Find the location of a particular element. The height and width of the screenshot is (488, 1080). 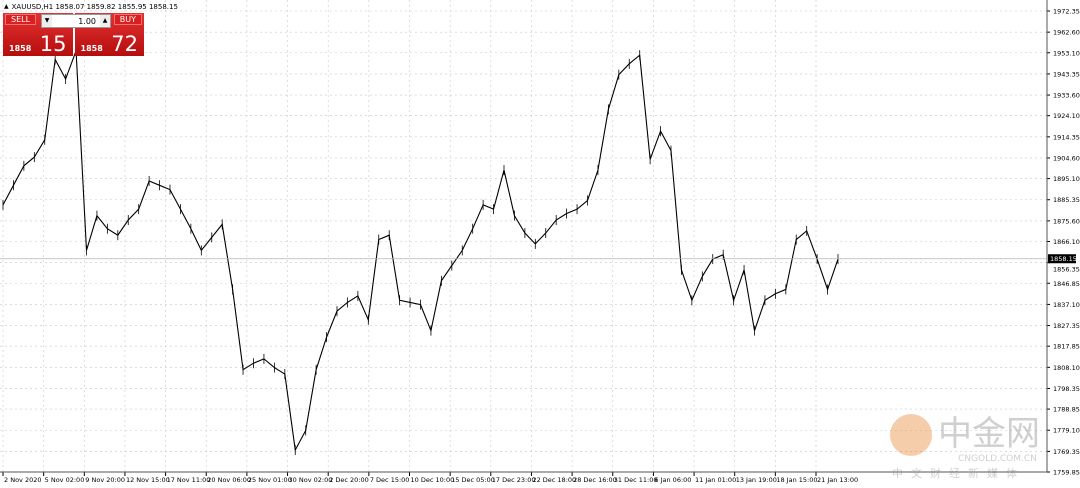

y-tick-label: 1808.10 is located at coordinates (1066, 368).